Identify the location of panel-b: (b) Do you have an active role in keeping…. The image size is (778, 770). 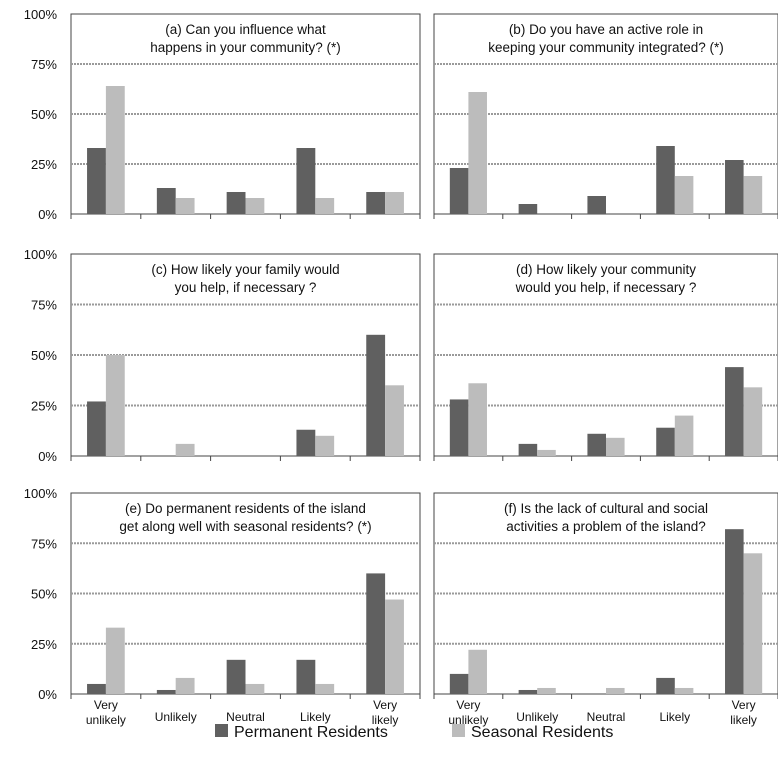
(605, 116).